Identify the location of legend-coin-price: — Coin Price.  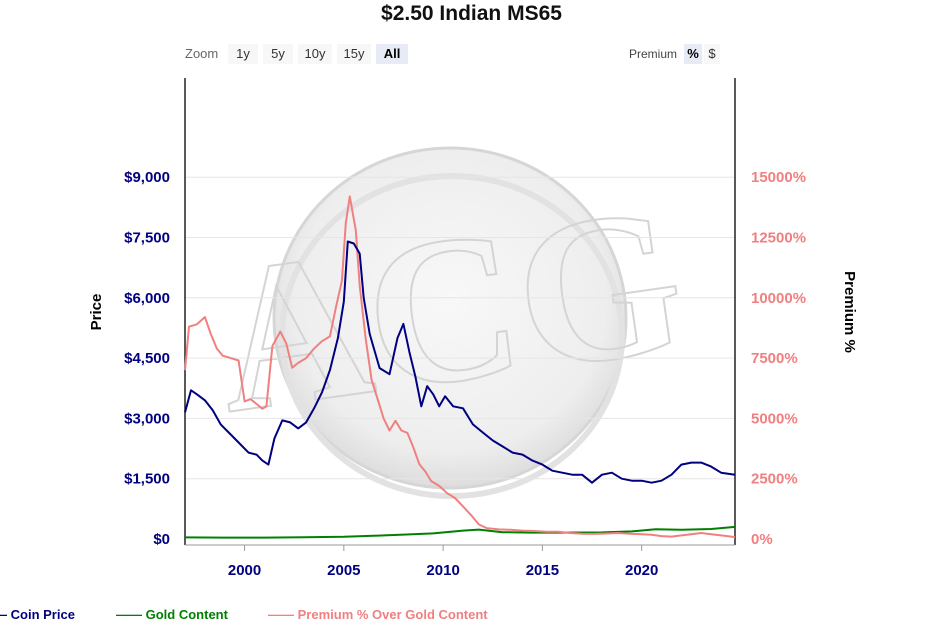
(37, 614).